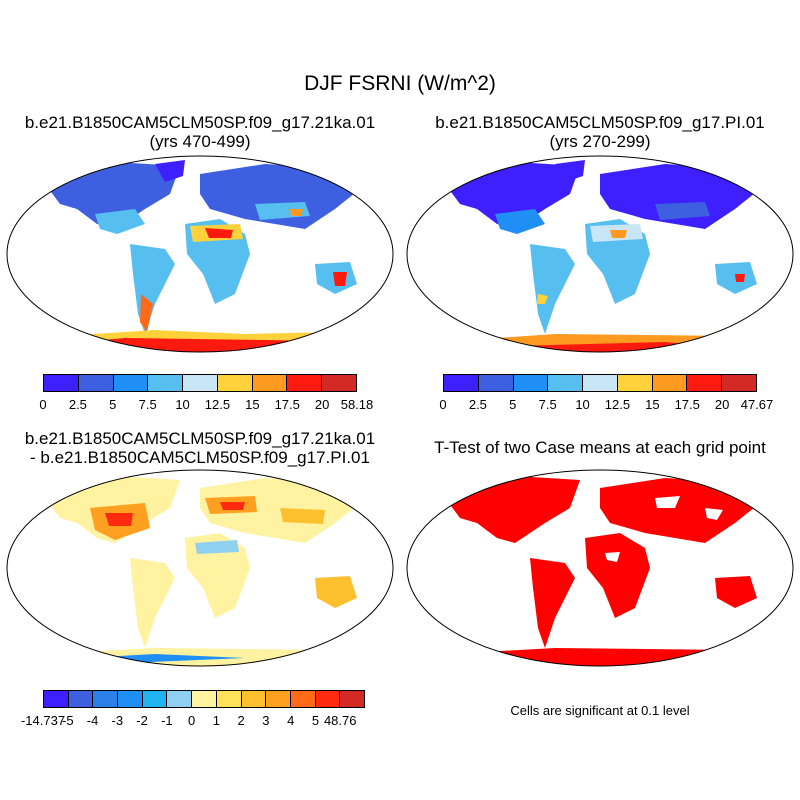 This screenshot has width=800, height=800. I want to click on colorbar-tick-label: 2, so click(241, 720).